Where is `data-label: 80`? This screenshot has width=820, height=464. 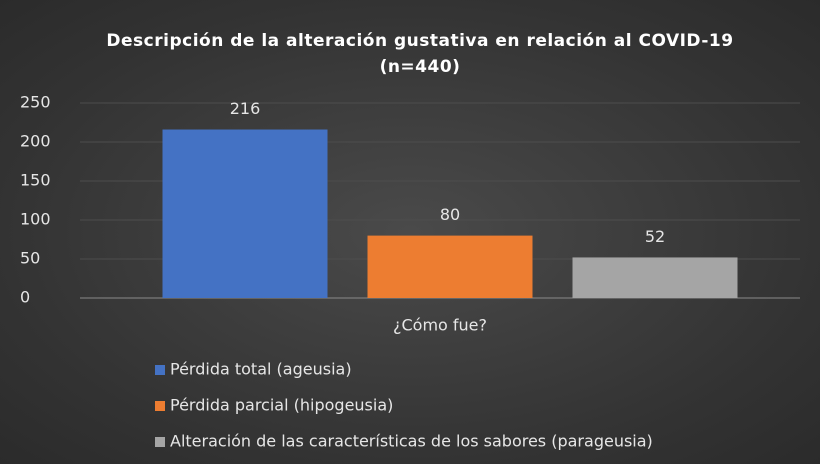
data-label: 80 is located at coordinates (450, 214).